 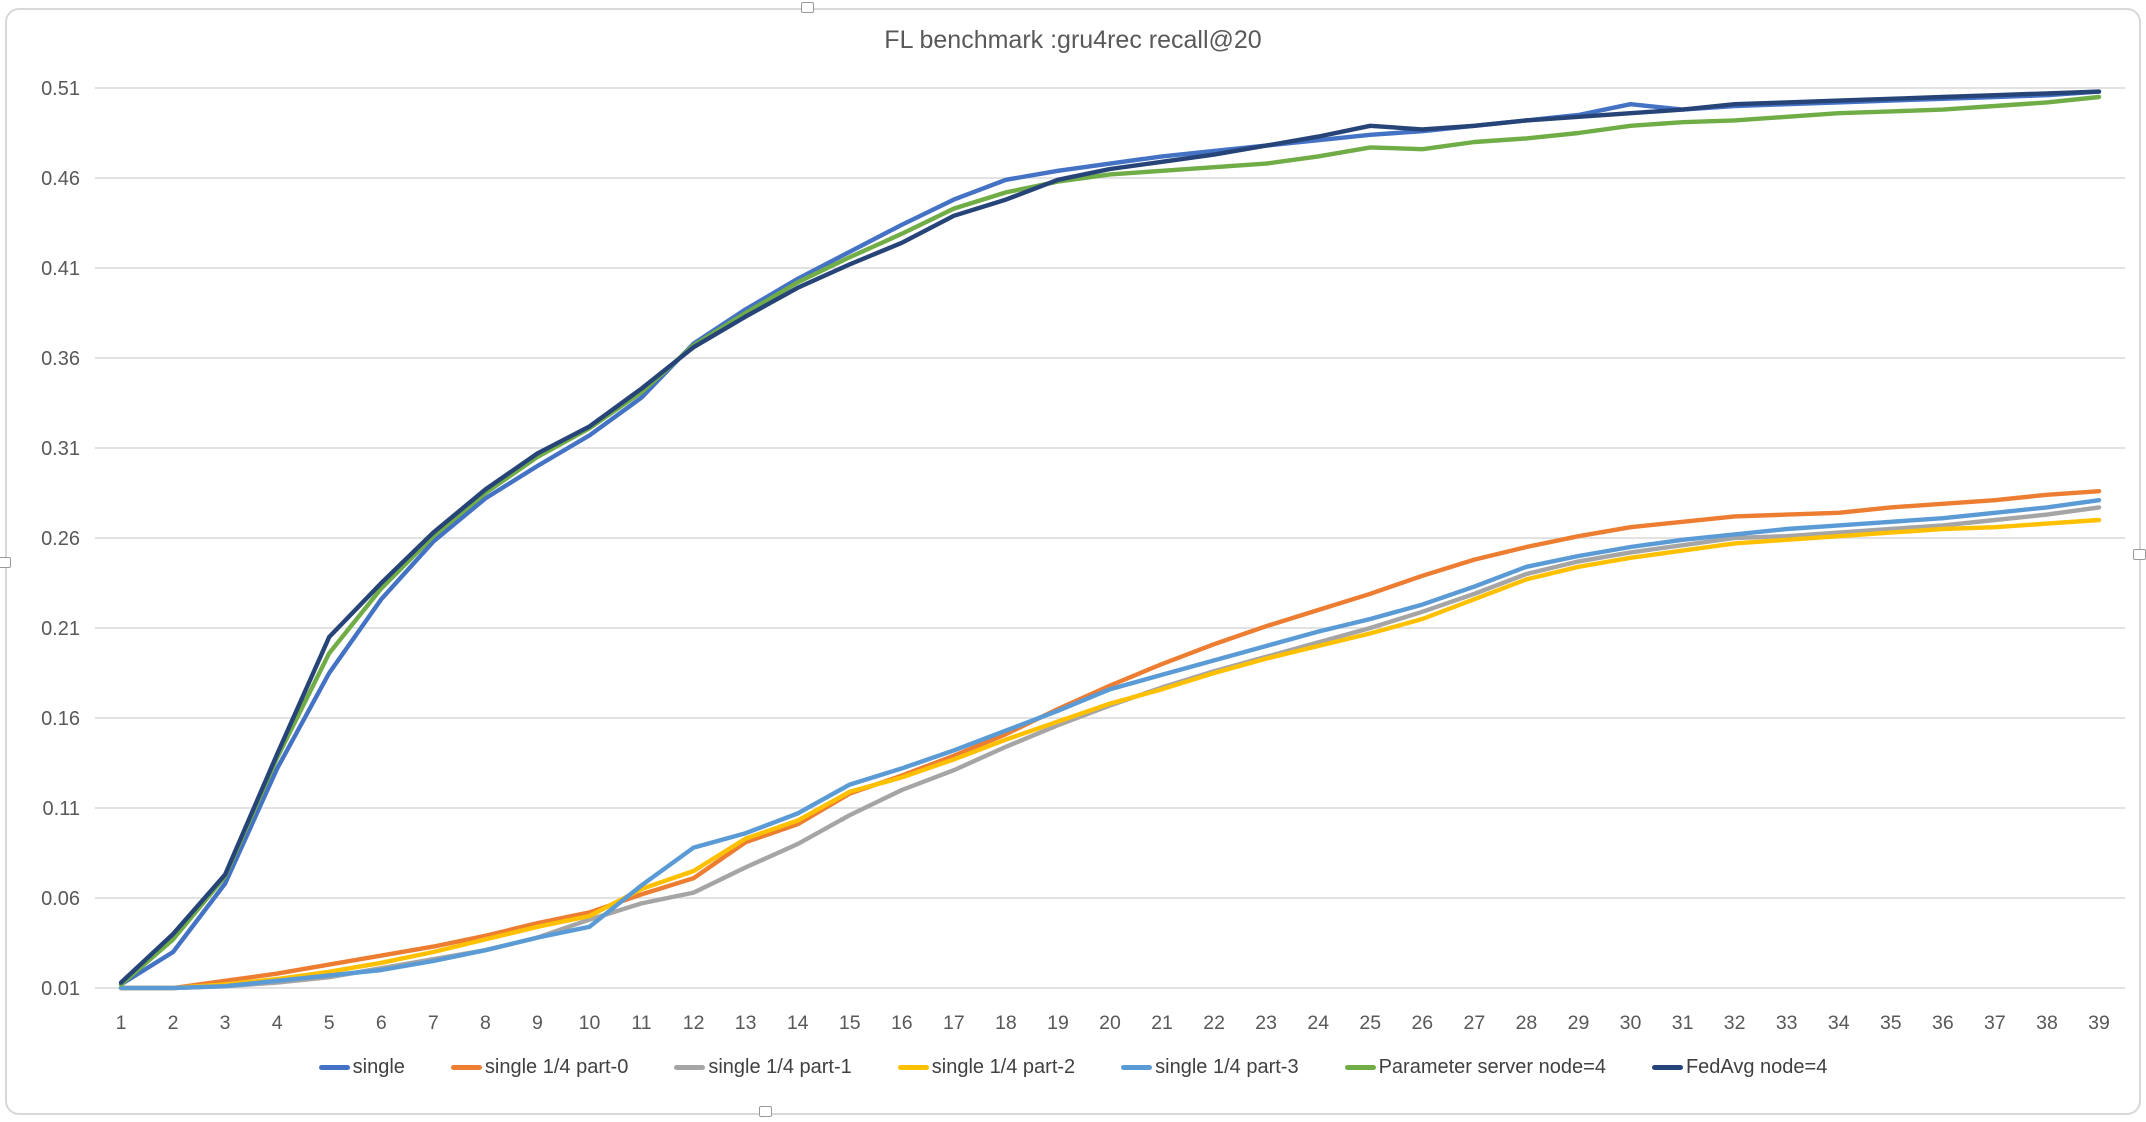 I want to click on x-axis-tick-label: 27, so click(x=1475, y=1023).